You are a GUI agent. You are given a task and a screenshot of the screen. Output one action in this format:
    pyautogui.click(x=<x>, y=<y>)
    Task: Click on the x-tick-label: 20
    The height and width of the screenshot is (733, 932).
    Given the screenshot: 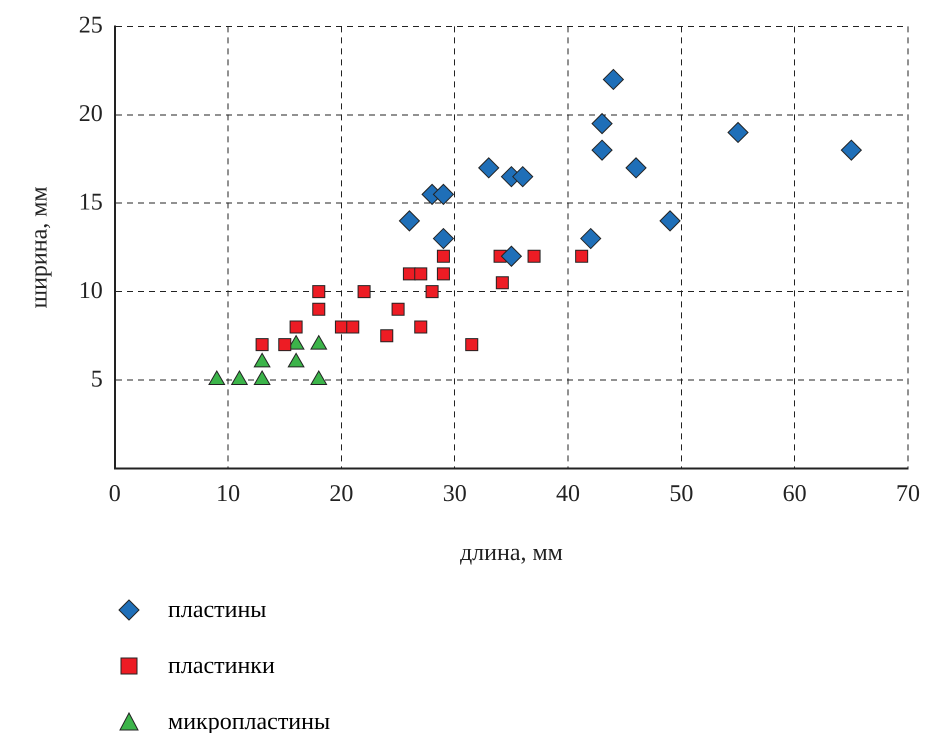 What is the action you would take?
    pyautogui.click(x=341, y=494)
    